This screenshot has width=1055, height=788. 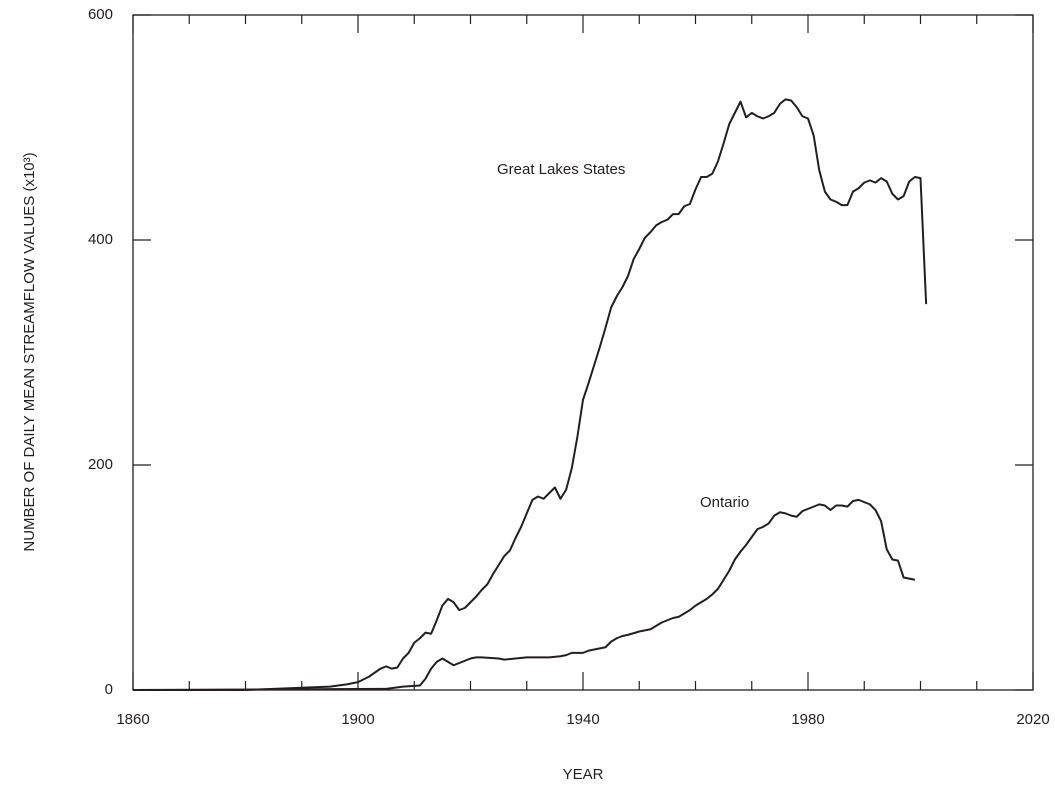 I want to click on y-tick-label: 400, so click(x=100, y=239).